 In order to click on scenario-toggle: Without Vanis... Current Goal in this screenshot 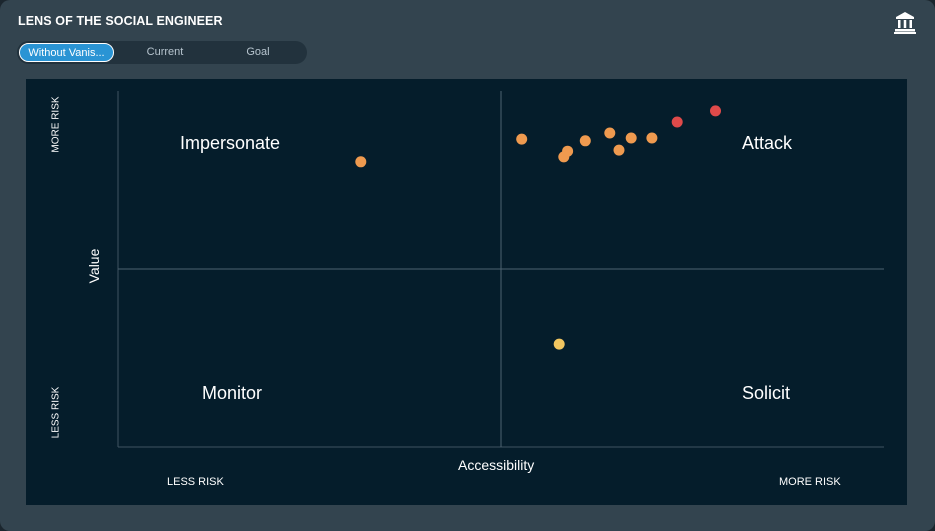, I will do `click(162, 52)`.